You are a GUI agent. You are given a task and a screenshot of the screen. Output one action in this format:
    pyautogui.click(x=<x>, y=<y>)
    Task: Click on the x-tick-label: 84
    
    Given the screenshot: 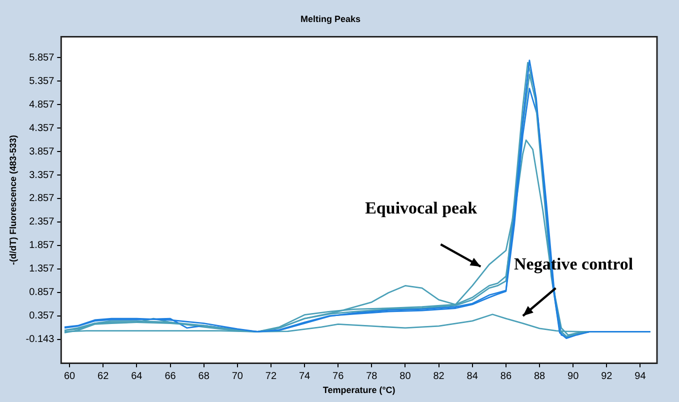 What is the action you would take?
    pyautogui.click(x=472, y=376)
    